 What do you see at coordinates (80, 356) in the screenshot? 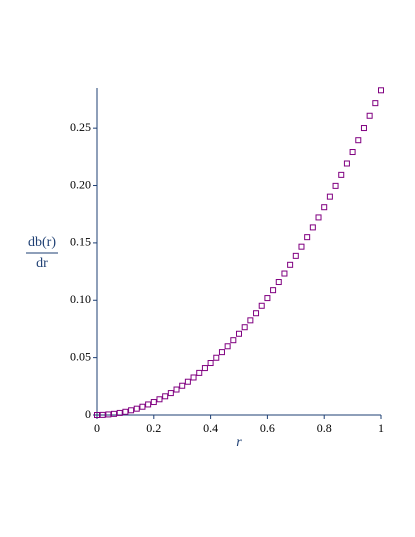
I see `y-tick-label: 0.05` at bounding box center [80, 356].